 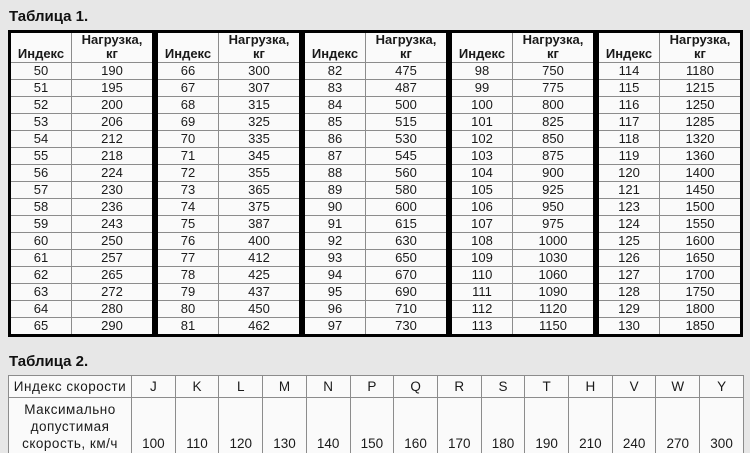 What do you see at coordinates (187, 258) in the screenshot?
I see `index-cell: 77` at bounding box center [187, 258].